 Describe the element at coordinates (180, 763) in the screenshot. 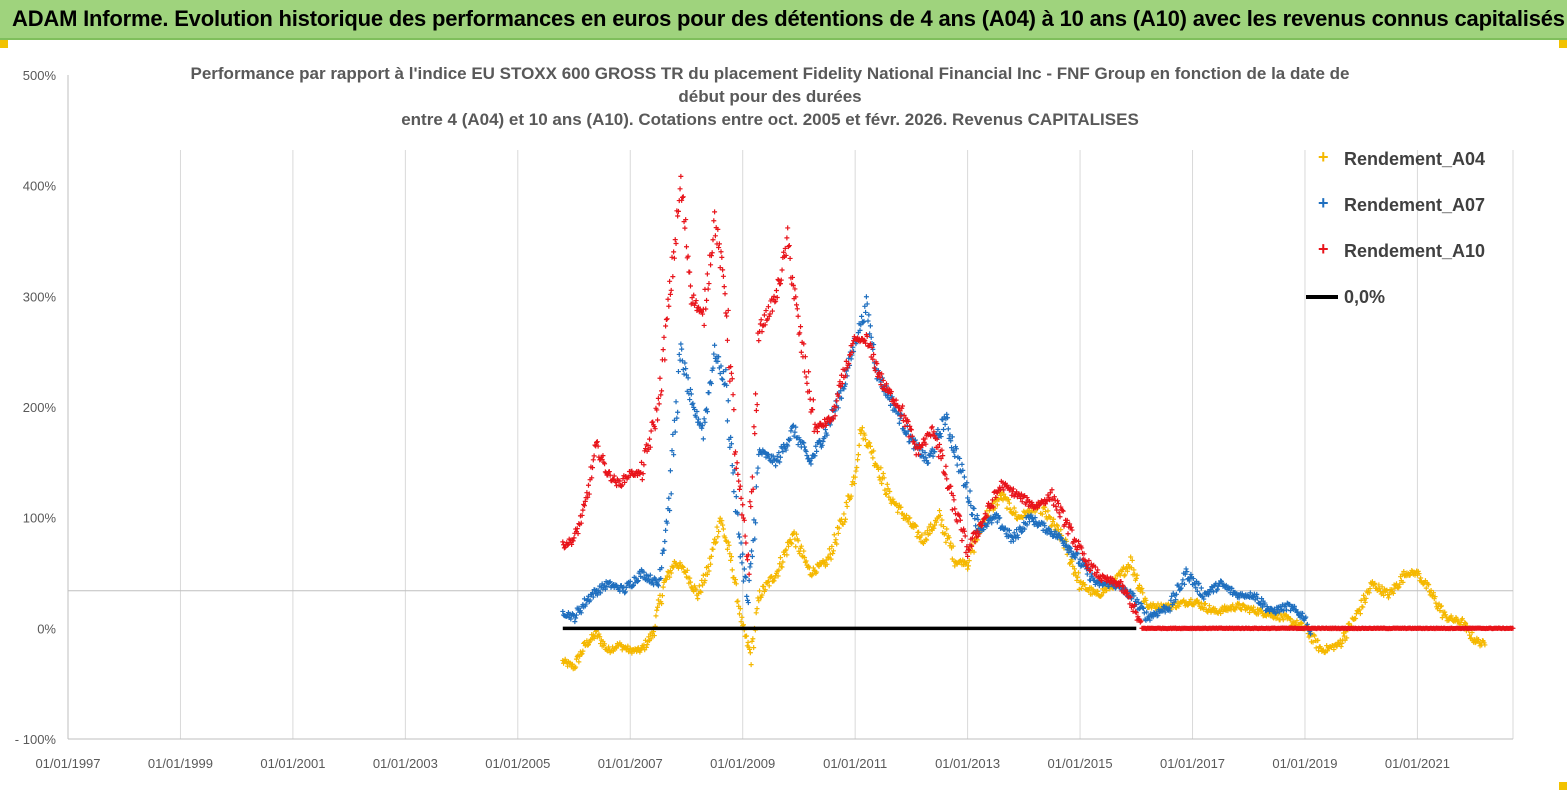

I see `x-tick-label: 01/01/1999` at that location.